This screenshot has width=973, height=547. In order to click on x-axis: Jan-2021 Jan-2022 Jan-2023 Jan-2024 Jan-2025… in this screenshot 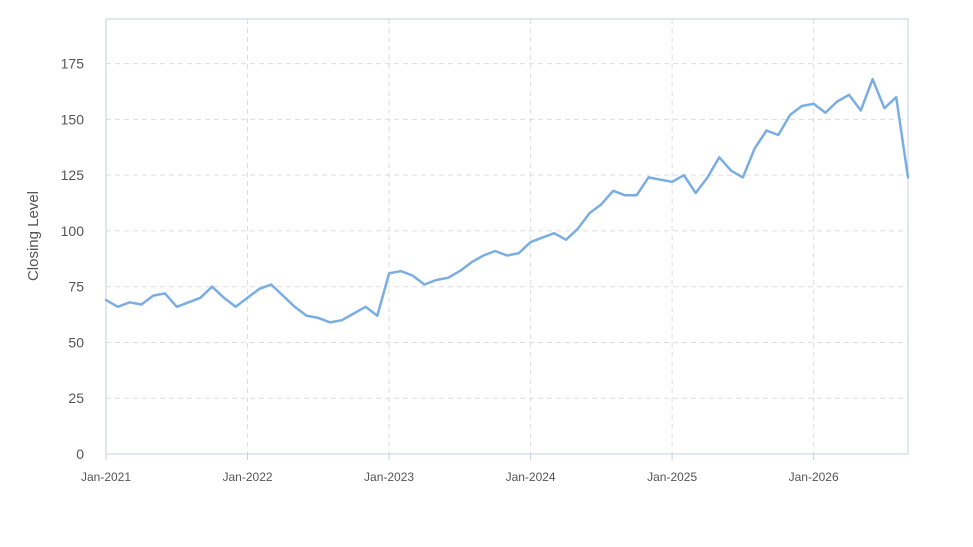, I will do `click(460, 469)`.